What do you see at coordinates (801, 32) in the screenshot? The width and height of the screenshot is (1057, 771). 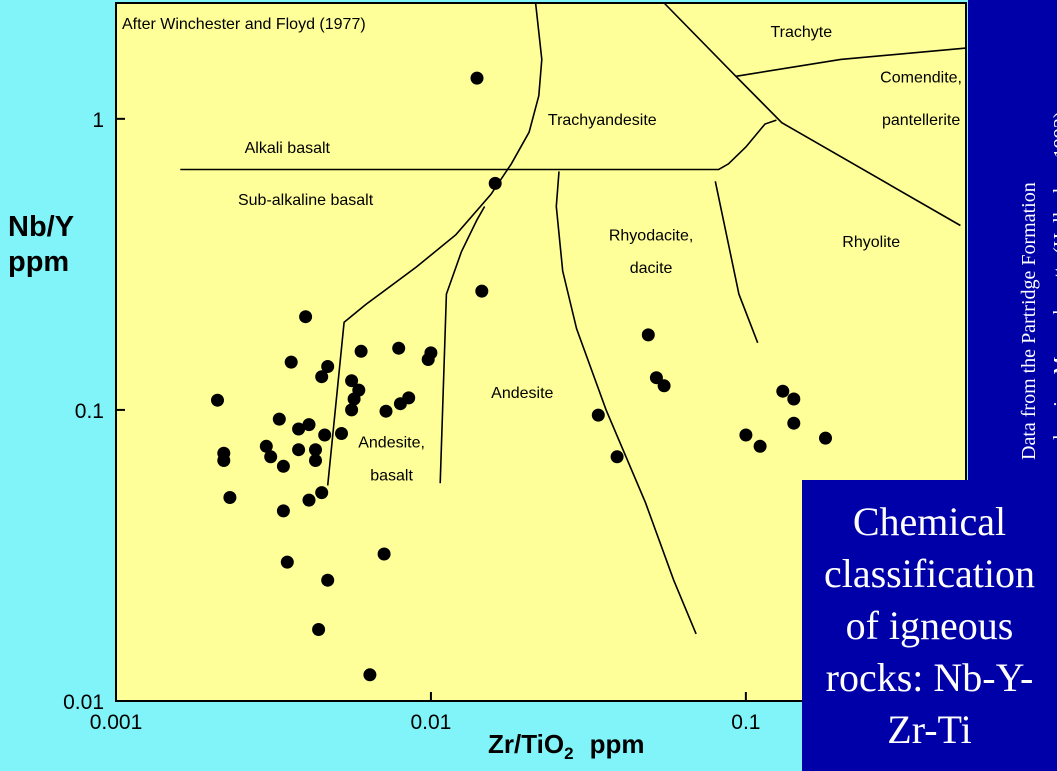 I see `field-label: Trachyte` at bounding box center [801, 32].